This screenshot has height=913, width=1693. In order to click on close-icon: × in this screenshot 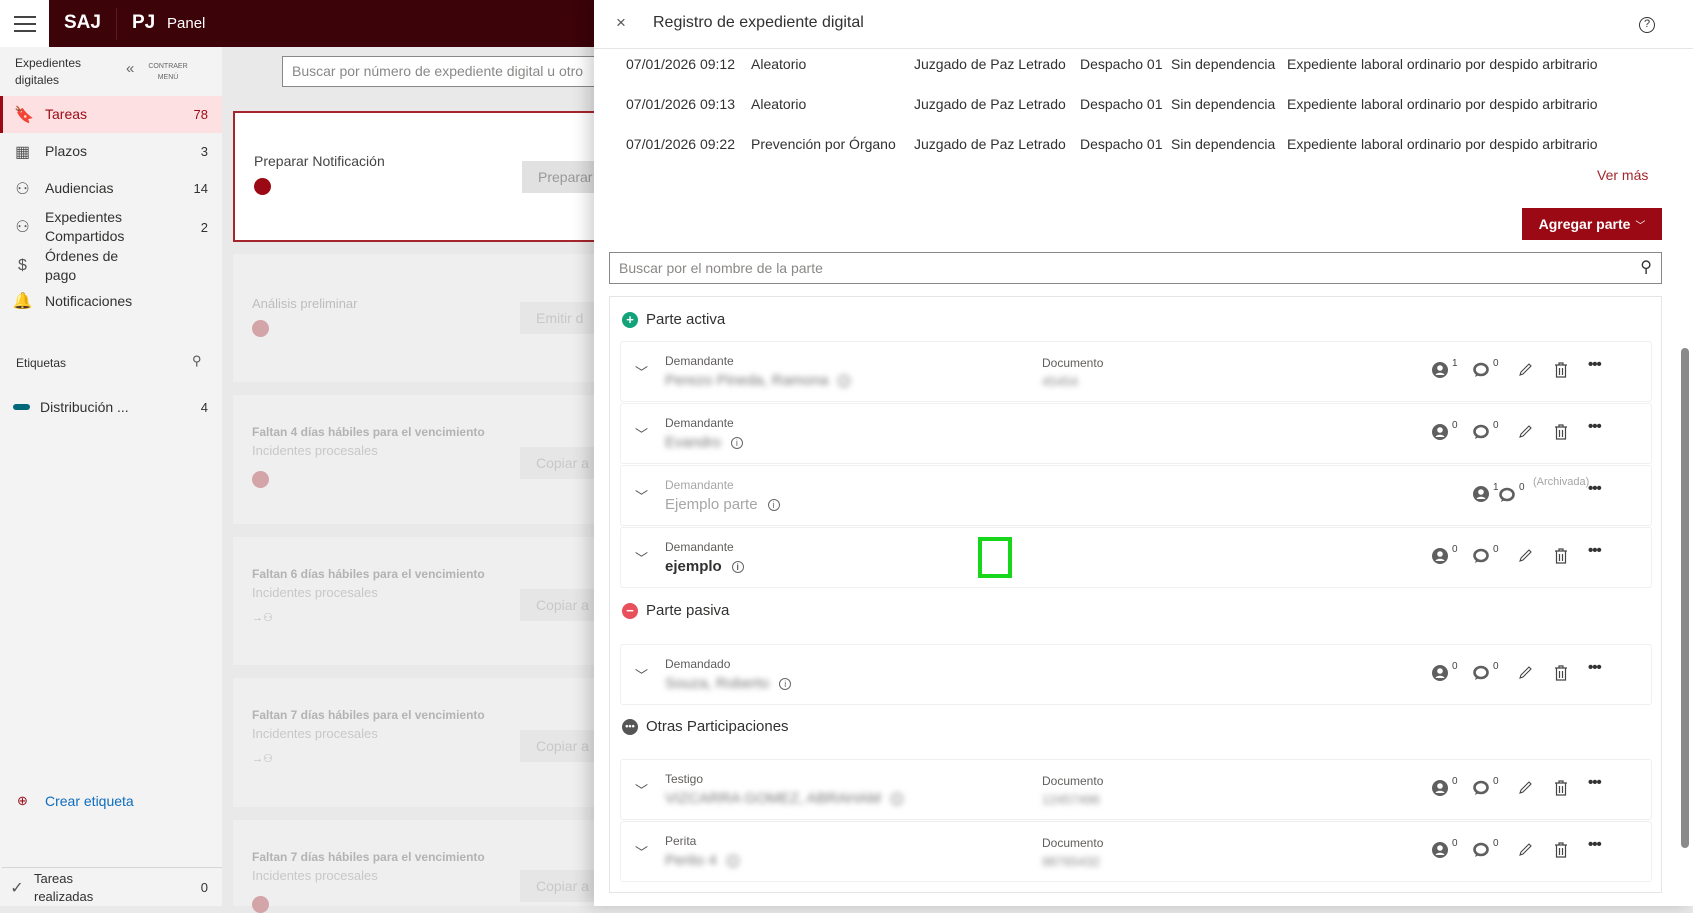, I will do `click(621, 22)`.